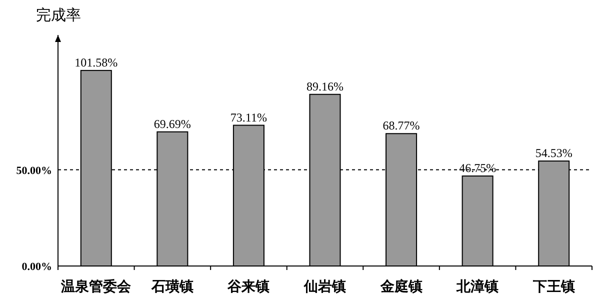 This screenshot has width=600, height=307. I want to click on y-tick-label: 50.00%, so click(34, 170).